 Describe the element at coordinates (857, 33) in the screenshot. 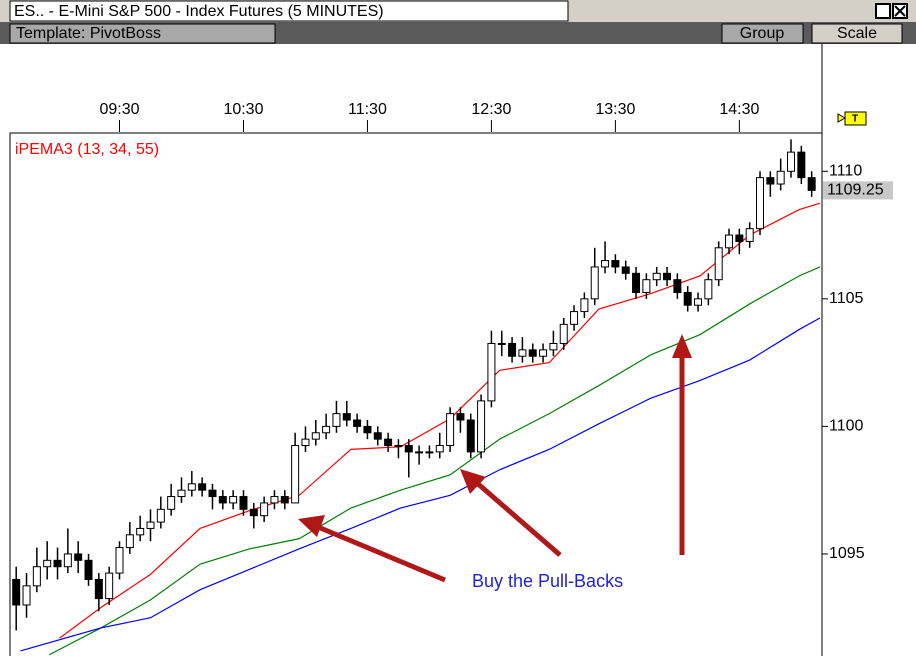

I see `scale-button` at that location.